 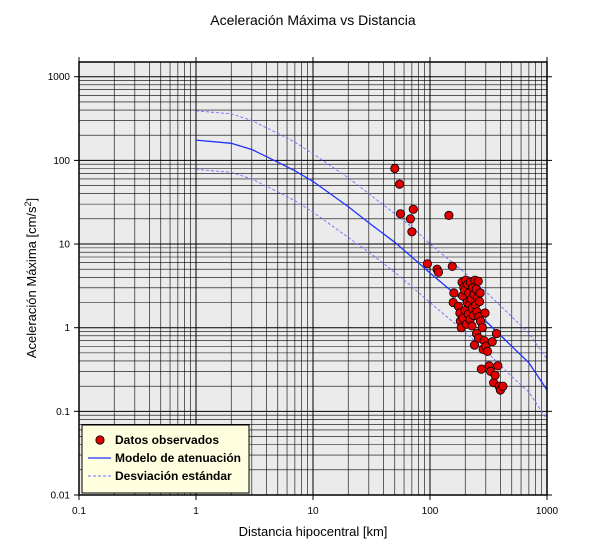 What do you see at coordinates (313, 531) in the screenshot?
I see `x-axis-title: Distancia hipocentral [km]` at bounding box center [313, 531].